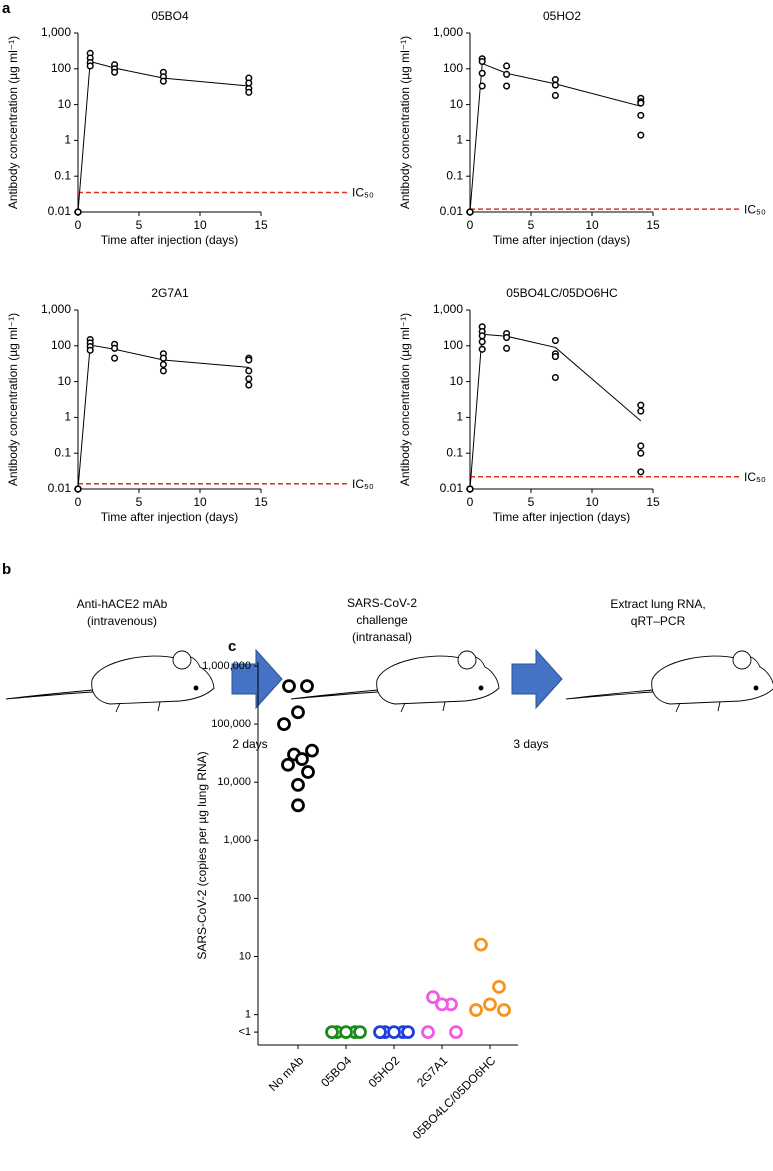 The image size is (773, 1171). I want to click on step-text: challenge, so click(382, 620).